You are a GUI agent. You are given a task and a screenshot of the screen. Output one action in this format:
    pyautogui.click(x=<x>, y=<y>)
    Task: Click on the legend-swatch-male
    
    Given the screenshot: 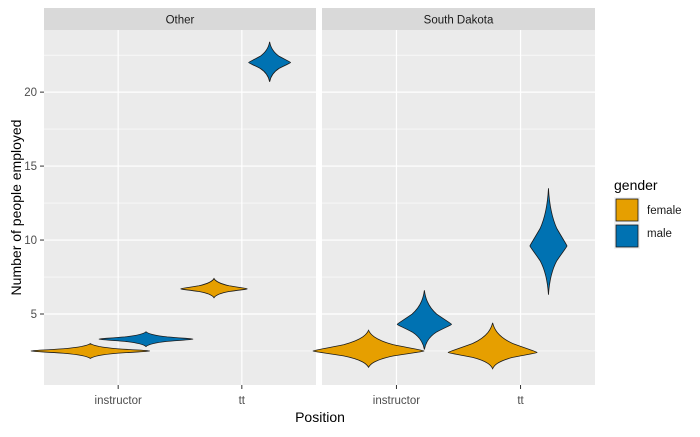 What is the action you would take?
    pyautogui.click(x=627, y=236)
    